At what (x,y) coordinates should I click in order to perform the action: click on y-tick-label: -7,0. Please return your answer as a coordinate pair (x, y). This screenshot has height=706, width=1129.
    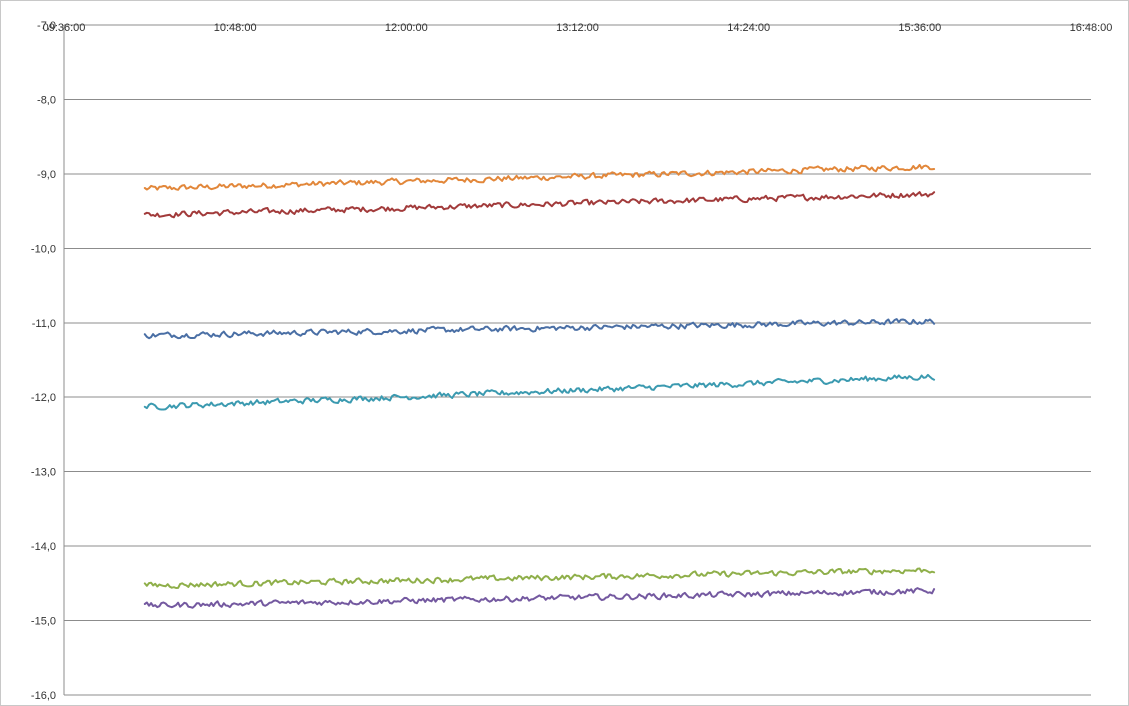
    Looking at the image, I should click on (46, 26).